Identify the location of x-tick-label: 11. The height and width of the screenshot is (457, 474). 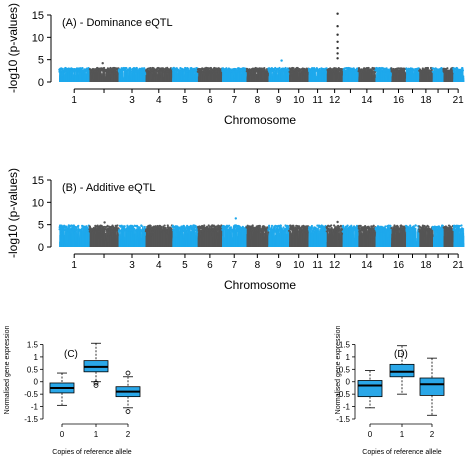
(317, 265).